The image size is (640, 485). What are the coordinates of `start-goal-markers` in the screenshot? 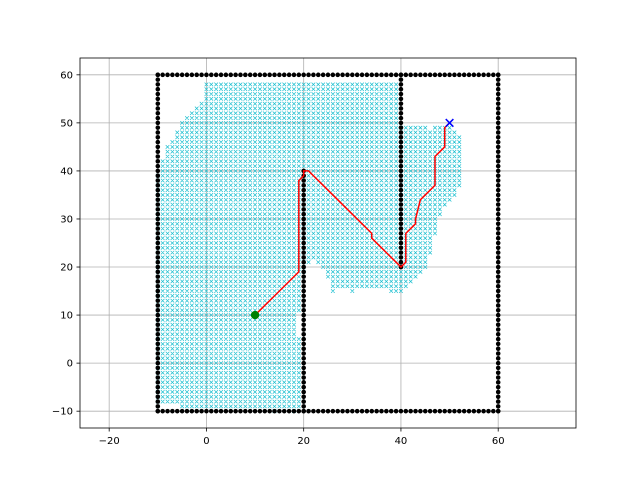 It's located at (352, 219).